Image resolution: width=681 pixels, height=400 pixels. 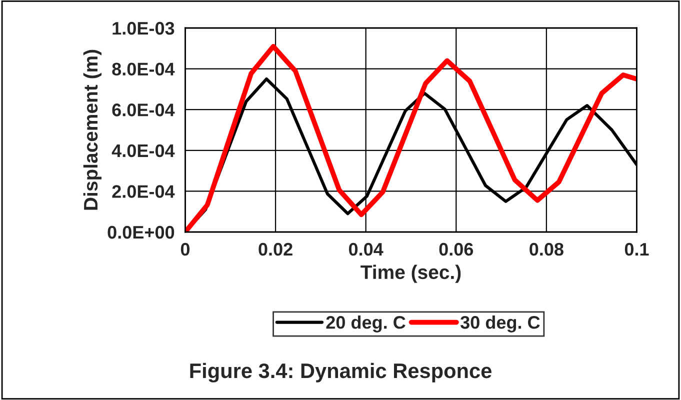 I want to click on y-tick-label: 0.0E+00, so click(x=141, y=232).